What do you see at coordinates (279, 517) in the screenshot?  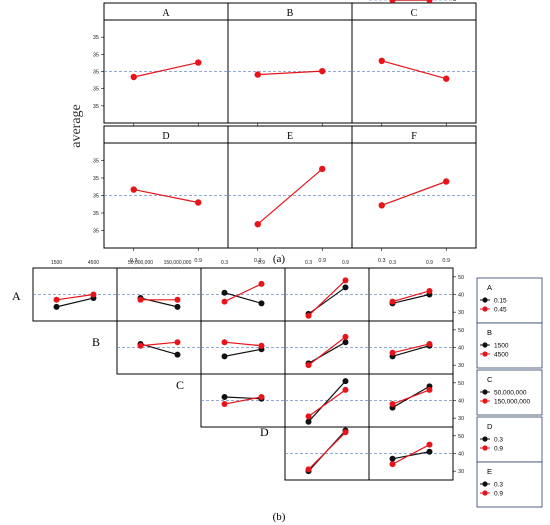 I see `caption-b: (b)` at bounding box center [279, 517].